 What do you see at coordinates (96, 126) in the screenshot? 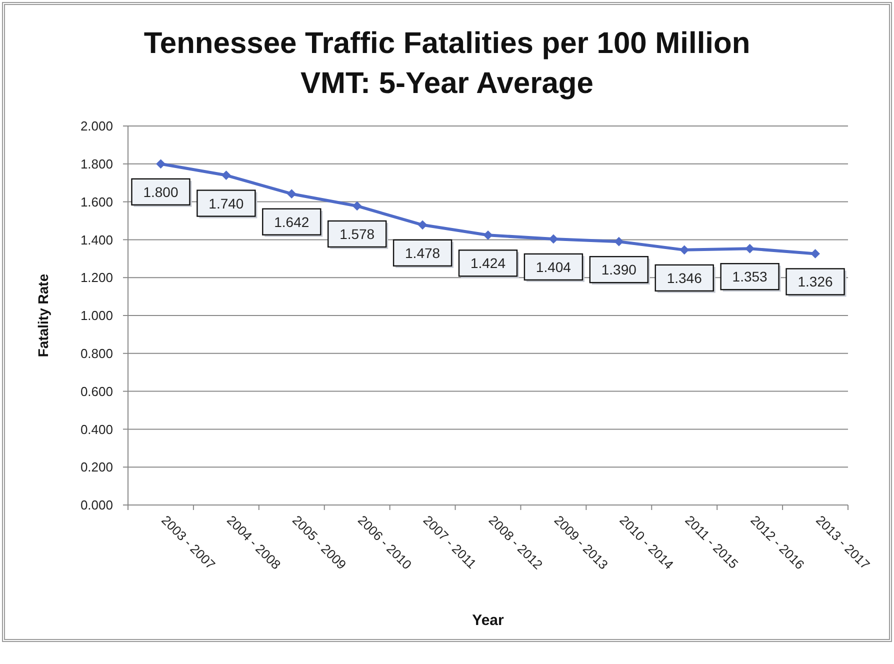
I see `y-tick-label: 2.000` at bounding box center [96, 126].